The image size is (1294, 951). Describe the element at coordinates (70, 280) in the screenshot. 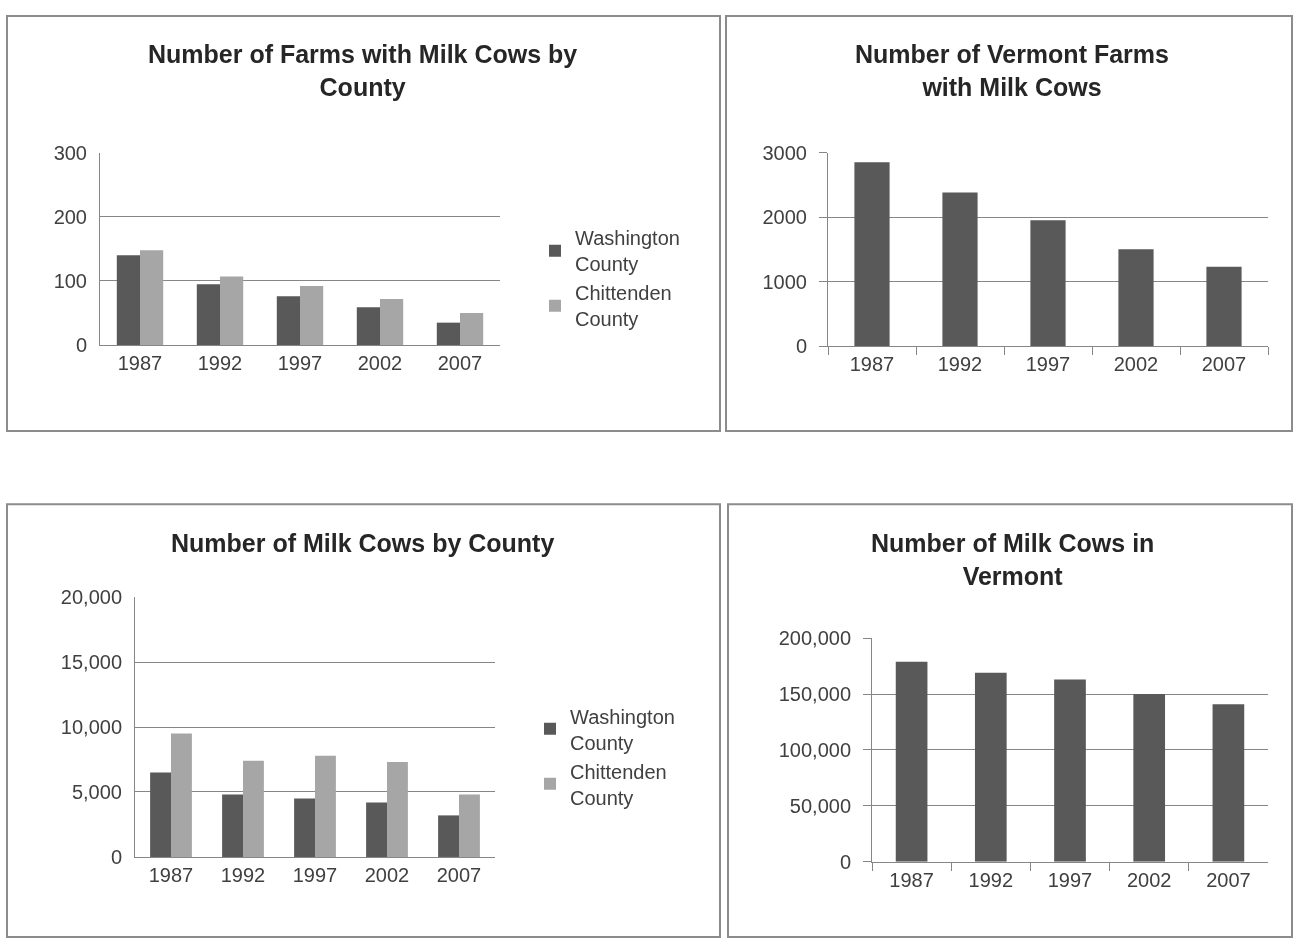

I see `y-tick-label: 100` at that location.